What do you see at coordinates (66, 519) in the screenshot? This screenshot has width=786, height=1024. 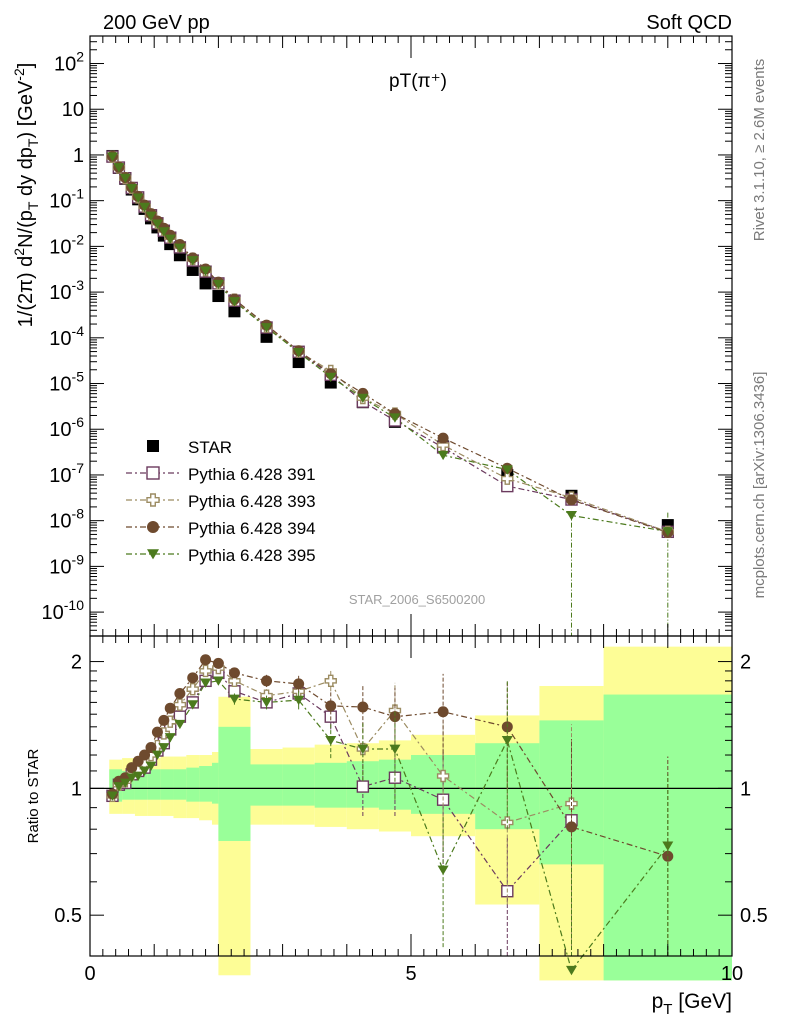 I see `y-tick-label: 10⁻⁸` at bounding box center [66, 519].